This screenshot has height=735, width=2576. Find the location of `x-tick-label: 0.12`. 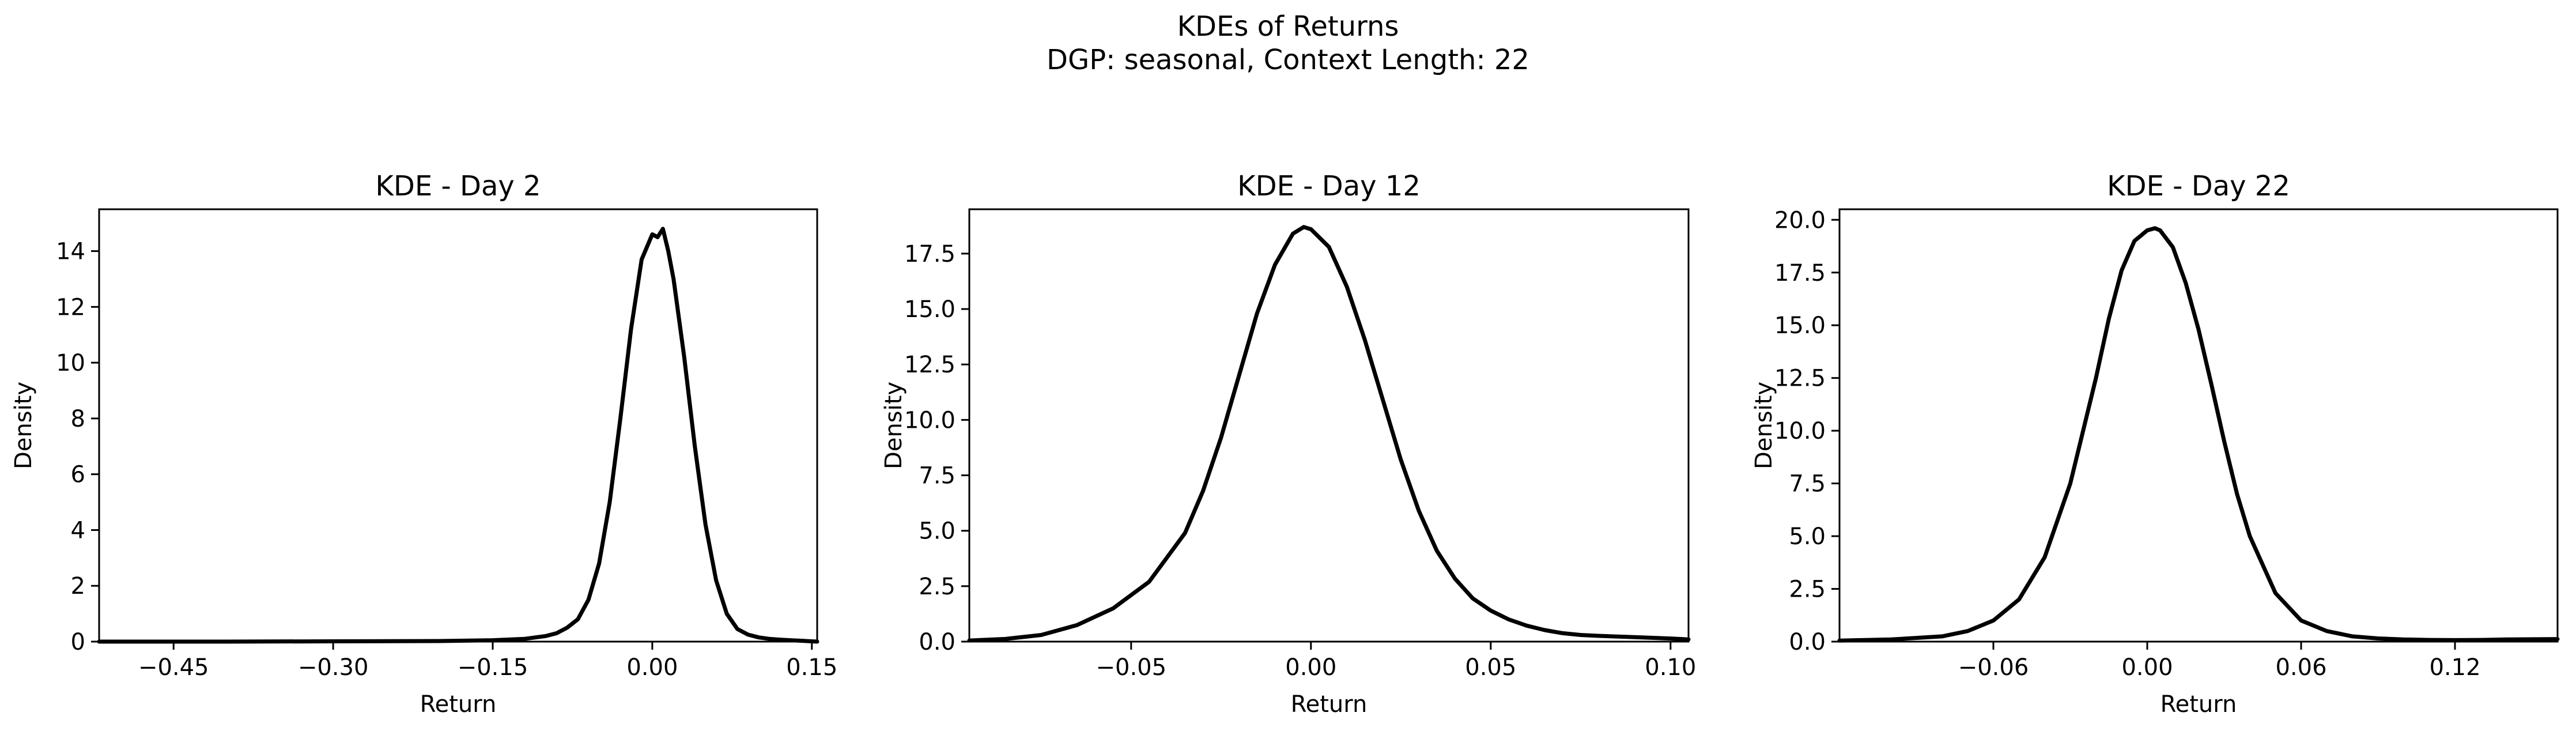

x-tick-label: 0.12 is located at coordinates (2454, 667).